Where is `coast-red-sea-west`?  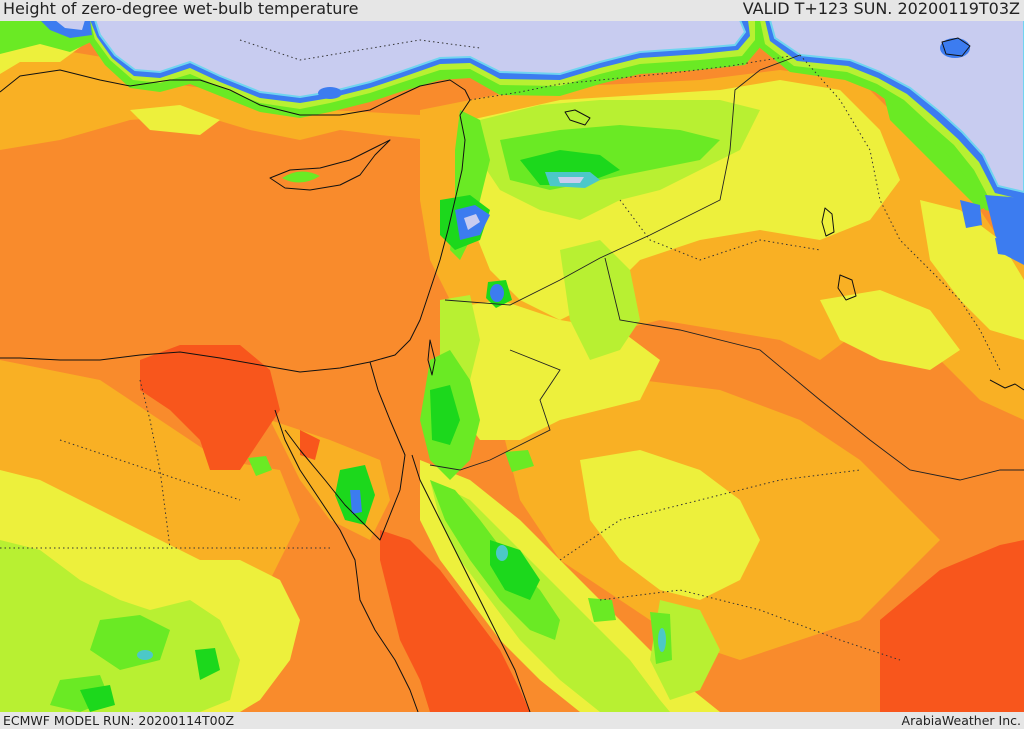
coast-red-sea-west is located at coordinates (346, 561).